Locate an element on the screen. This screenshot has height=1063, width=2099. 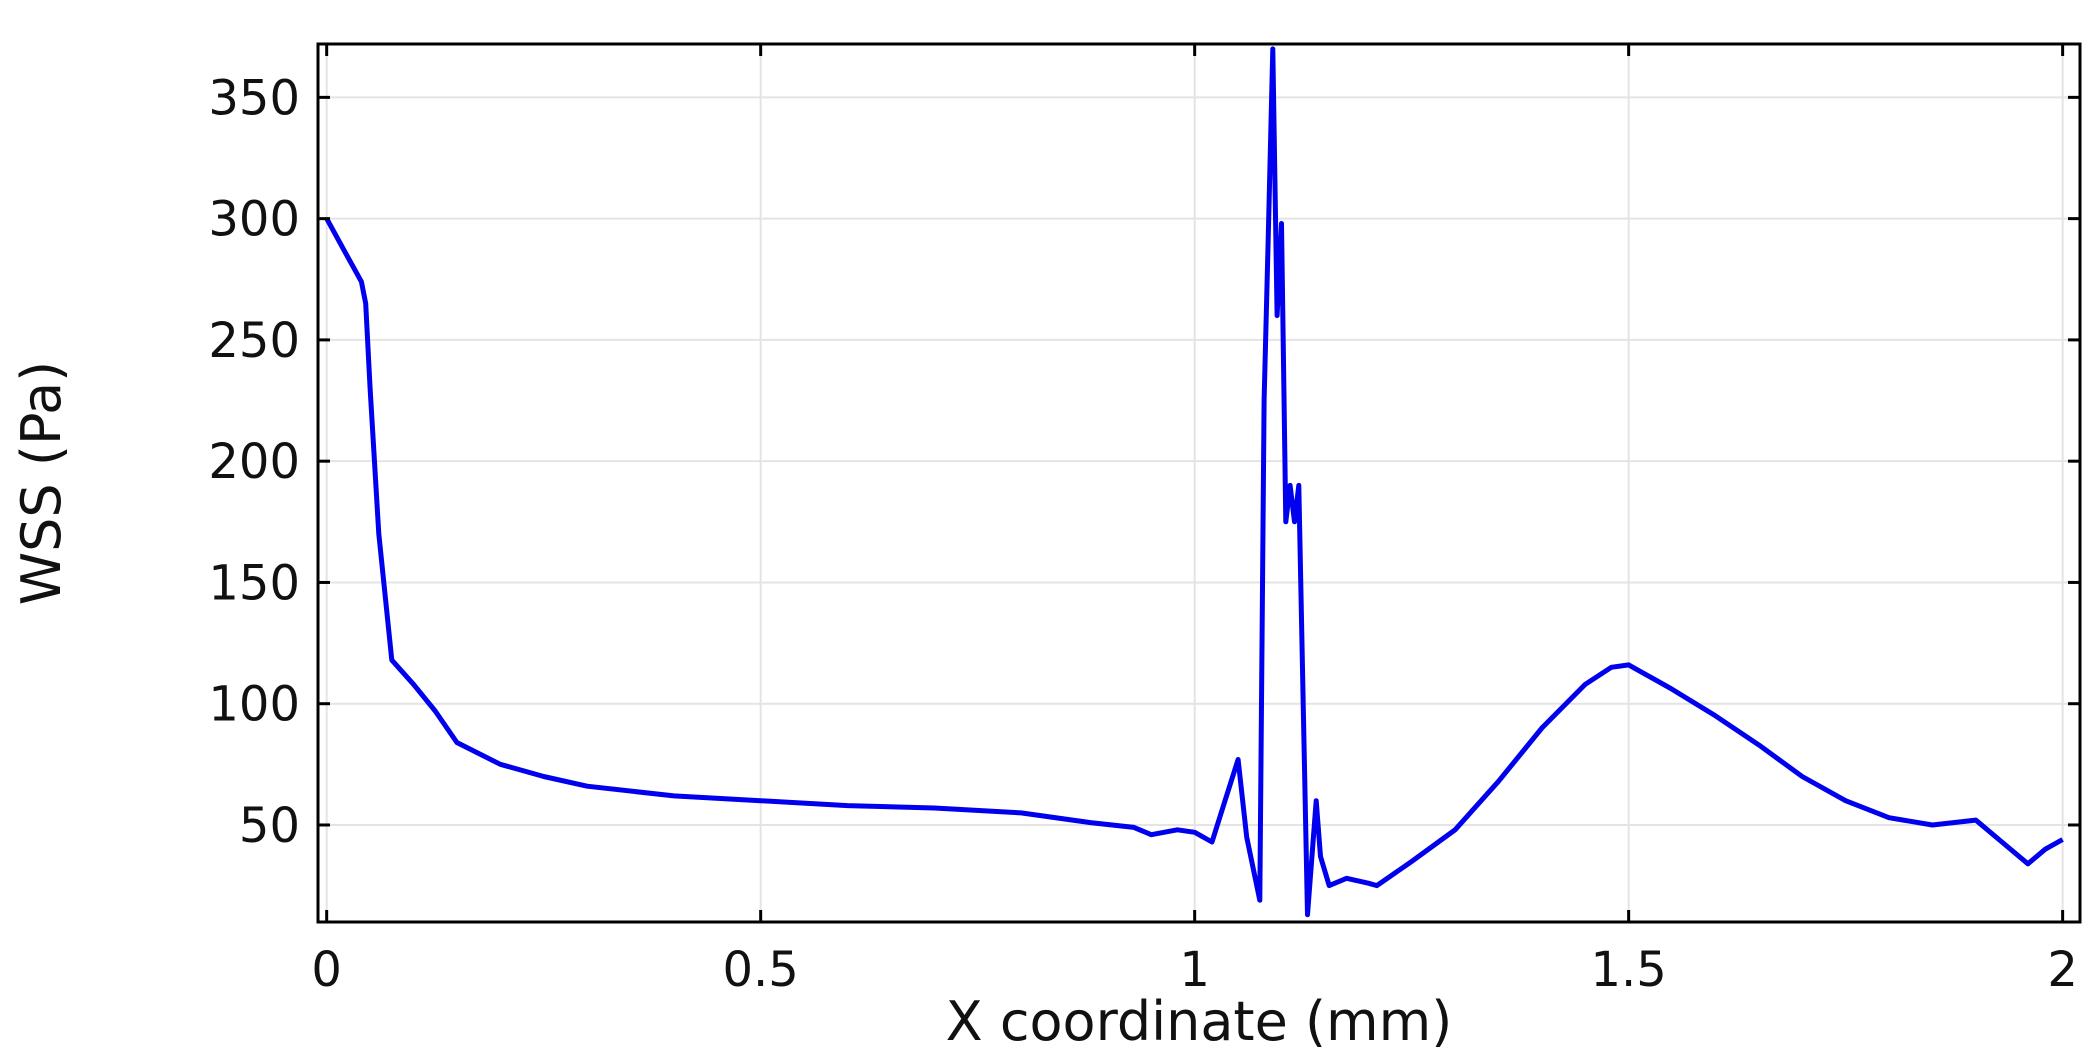
x-tick-label: 0 is located at coordinates (326, 970).